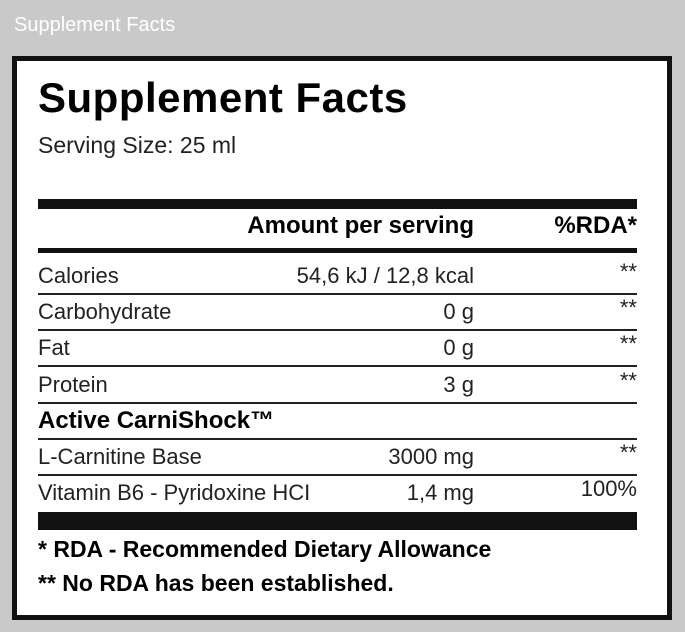 The width and height of the screenshot is (685, 632). Describe the element at coordinates (385, 275) in the screenshot. I see `amount: 54,6 kJ / 12,8 kcal` at that location.